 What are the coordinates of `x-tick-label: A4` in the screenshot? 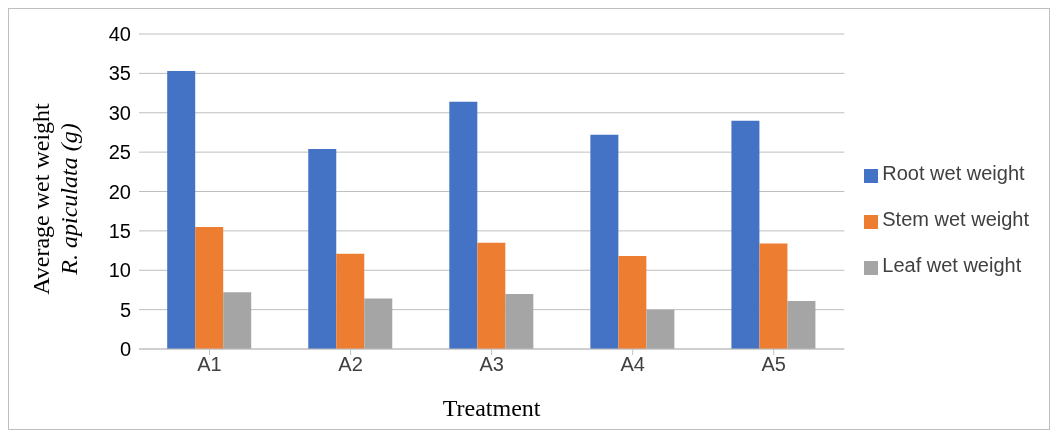 It's located at (632, 364).